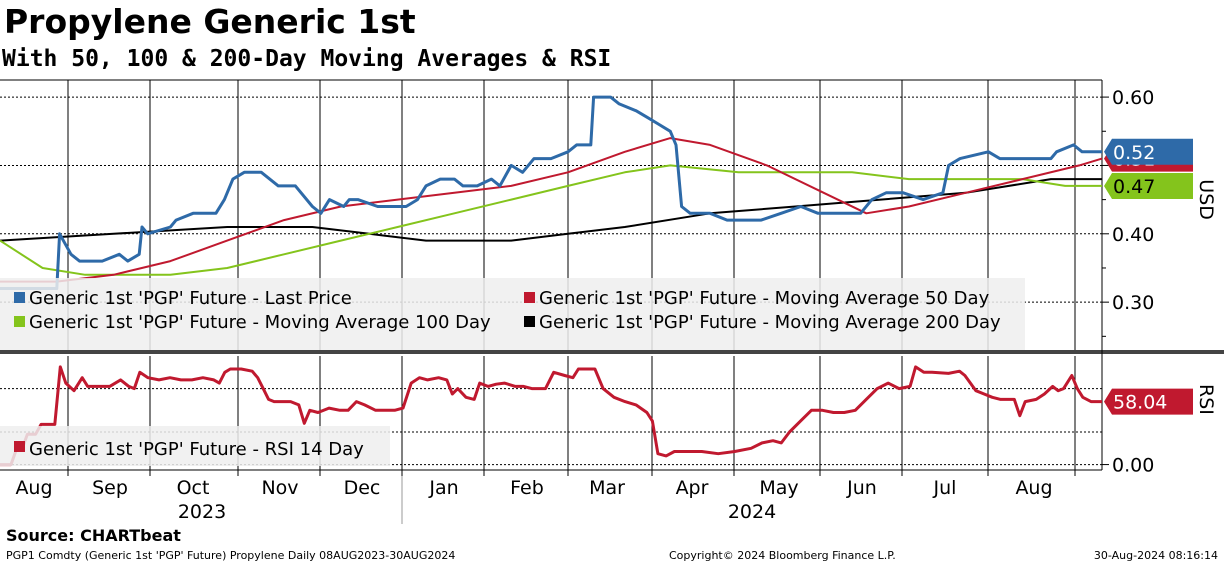 The height and width of the screenshot is (566, 1224). I want to click on footer-timestamp: 30-Aug-2024 08:16:14, so click(1155, 555).